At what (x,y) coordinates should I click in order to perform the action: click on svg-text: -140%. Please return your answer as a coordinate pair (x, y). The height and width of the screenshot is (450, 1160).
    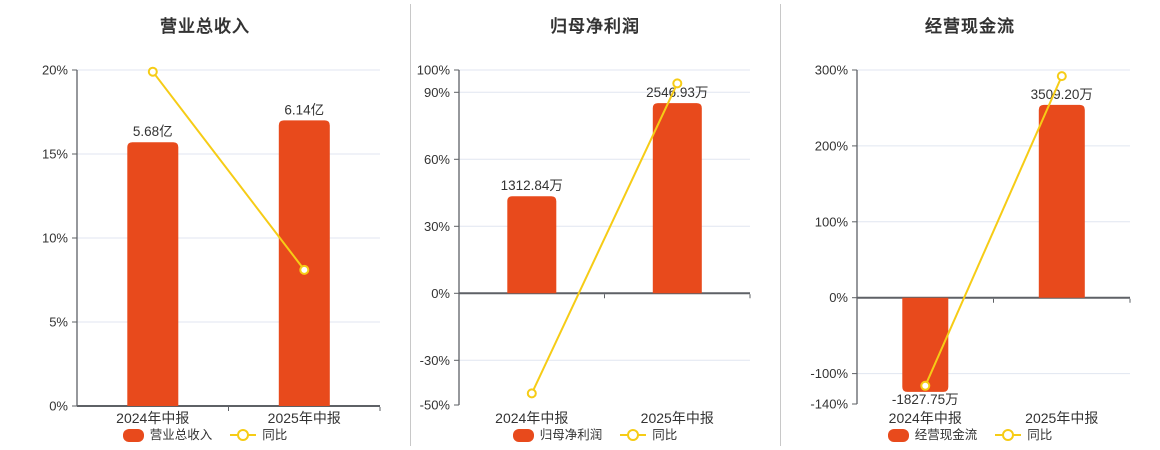
    Looking at the image, I should click on (829, 404).